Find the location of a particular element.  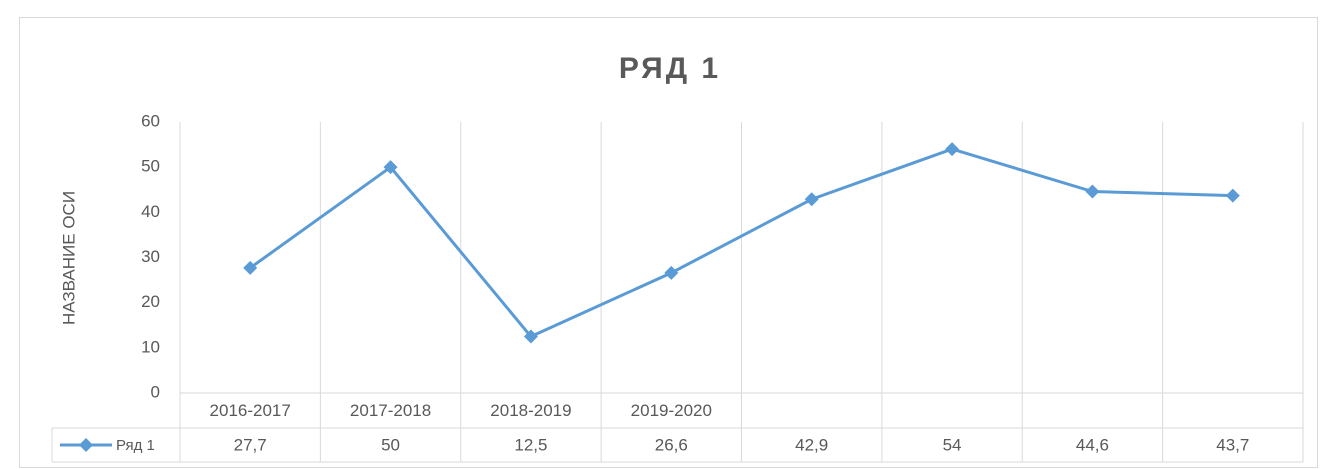

y-tick-label: 50 is located at coordinates (150, 166).